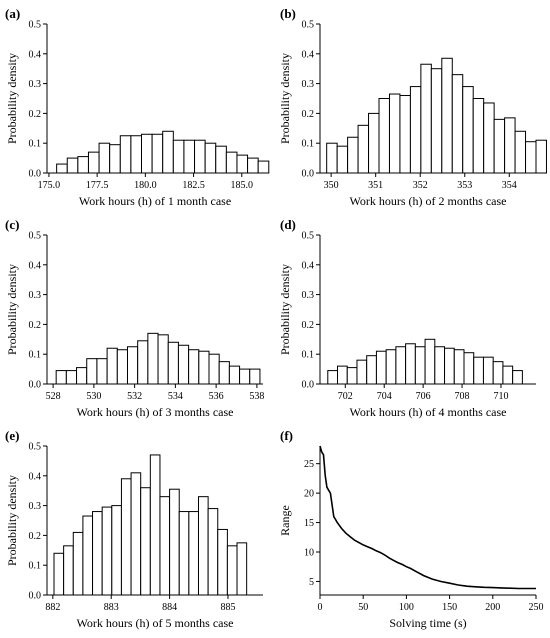  What do you see at coordinates (12, 435) in the screenshot?
I see `panel-letter: (e)` at bounding box center [12, 435].